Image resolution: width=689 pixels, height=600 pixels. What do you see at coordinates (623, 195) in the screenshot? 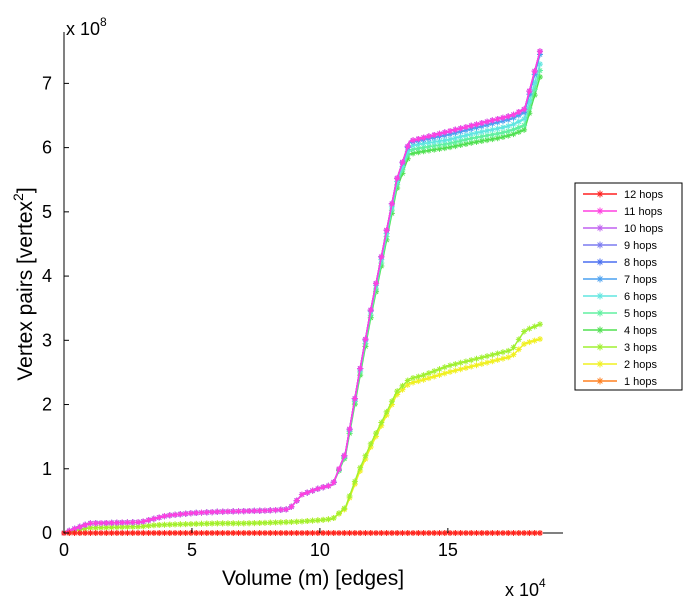
I see `legend-entry: 12 hops` at bounding box center [623, 195].